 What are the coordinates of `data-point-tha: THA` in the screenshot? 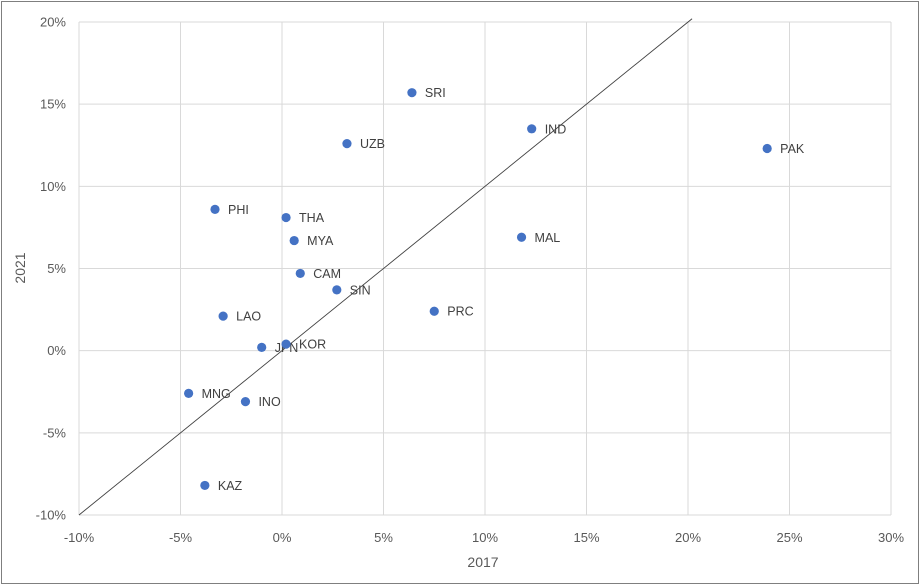 It's located at (303, 218).